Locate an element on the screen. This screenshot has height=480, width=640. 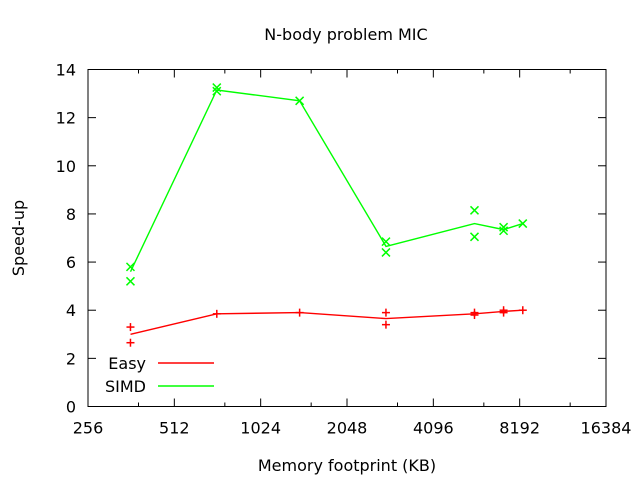
y-tick-label: 8 is located at coordinates (71, 214).